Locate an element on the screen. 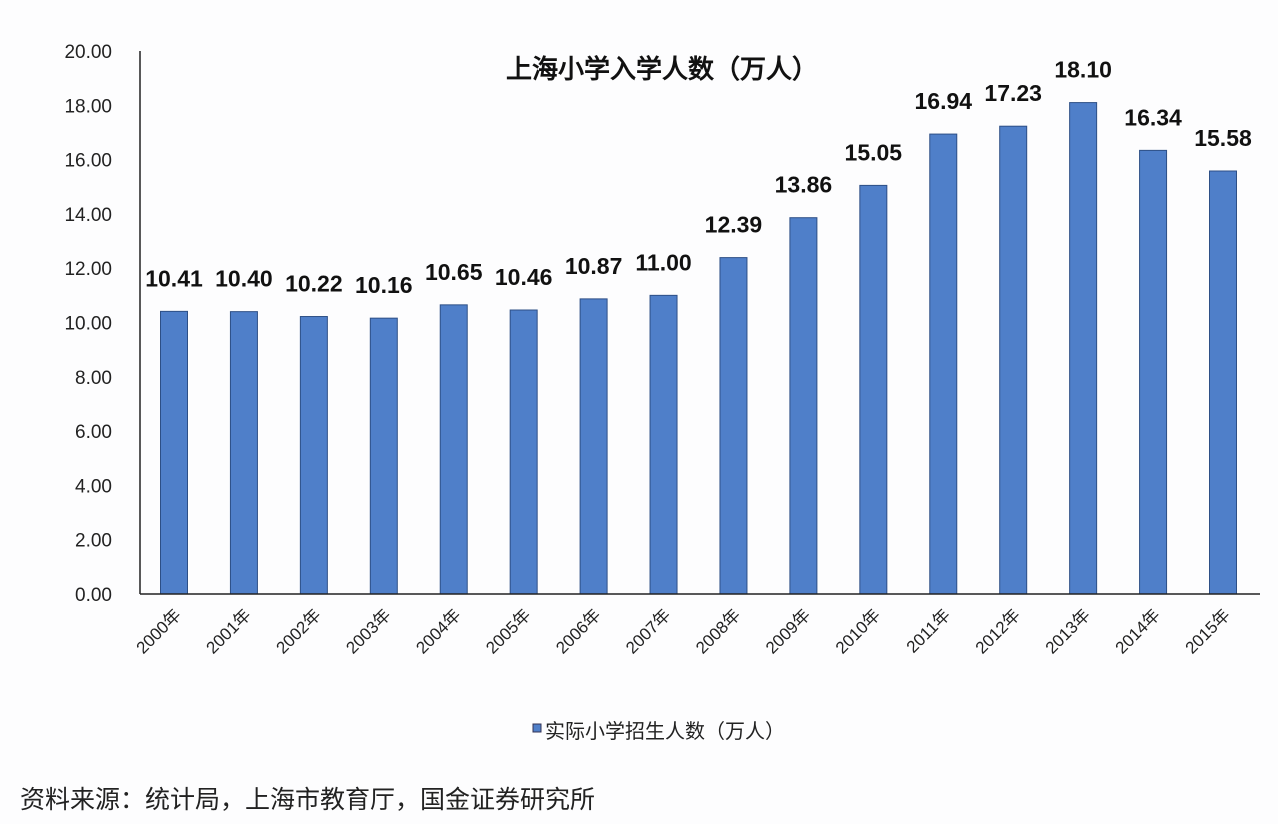 Image resolution: width=1278 pixels, height=824 pixels. data-label: 12.39 is located at coordinates (734, 225).